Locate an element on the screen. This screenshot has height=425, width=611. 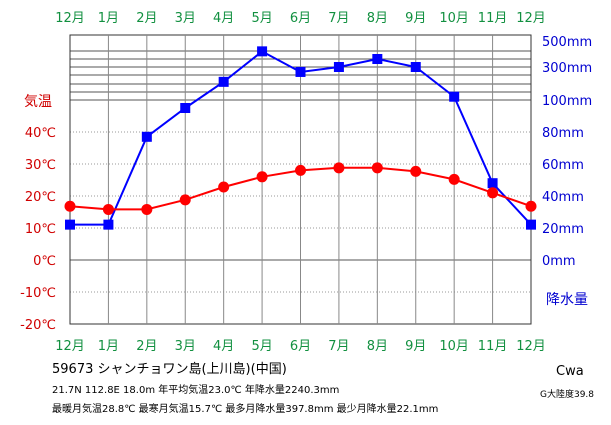
temp-tick-label: -10℃ is located at coordinates (38, 293).